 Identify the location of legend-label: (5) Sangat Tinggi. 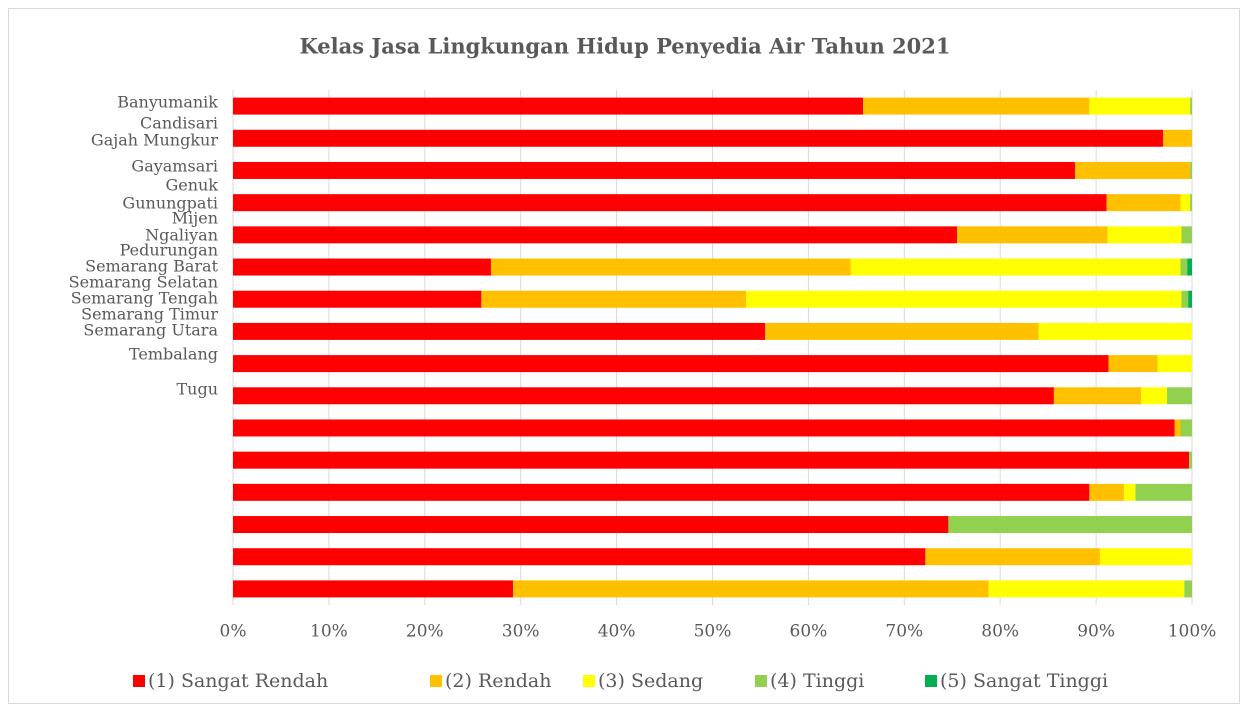
(1024, 681).